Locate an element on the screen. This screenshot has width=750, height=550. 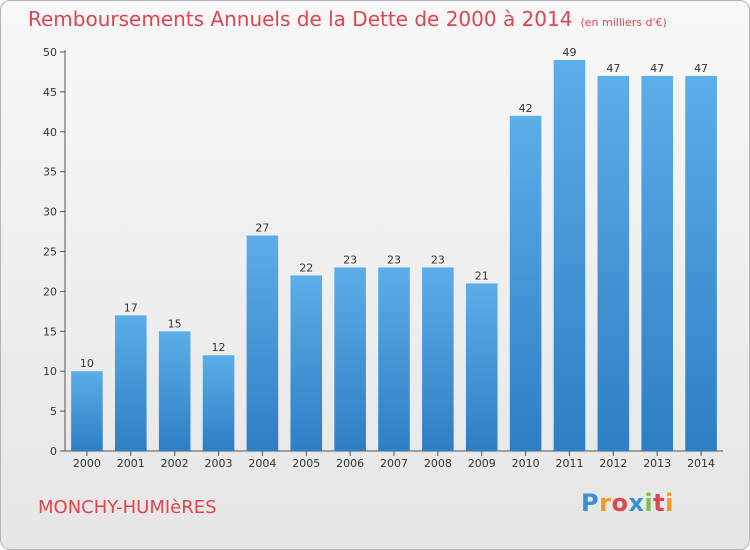
y-tick-label: 50 is located at coordinates (50, 52).